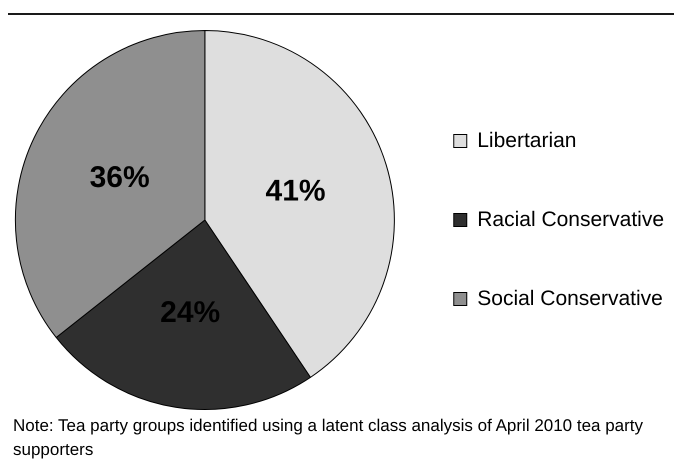  Describe the element at coordinates (570, 219) in the screenshot. I see `legend-label: Racial Conservative` at that location.